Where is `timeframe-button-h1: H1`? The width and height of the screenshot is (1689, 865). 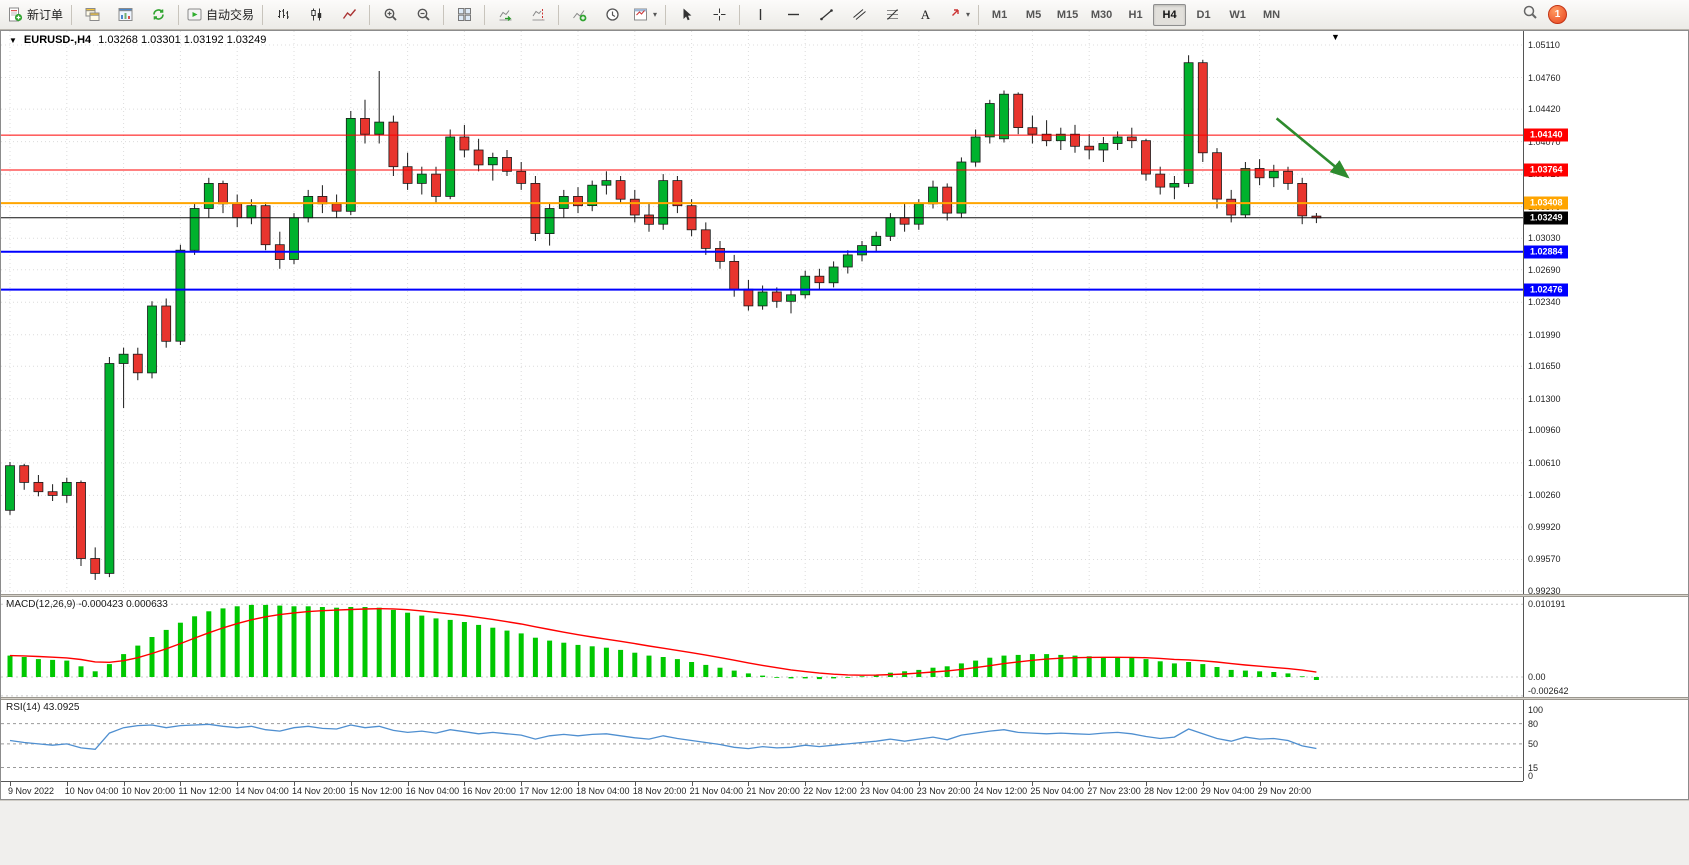 timeframe-button-h1: H1 is located at coordinates (1135, 14).